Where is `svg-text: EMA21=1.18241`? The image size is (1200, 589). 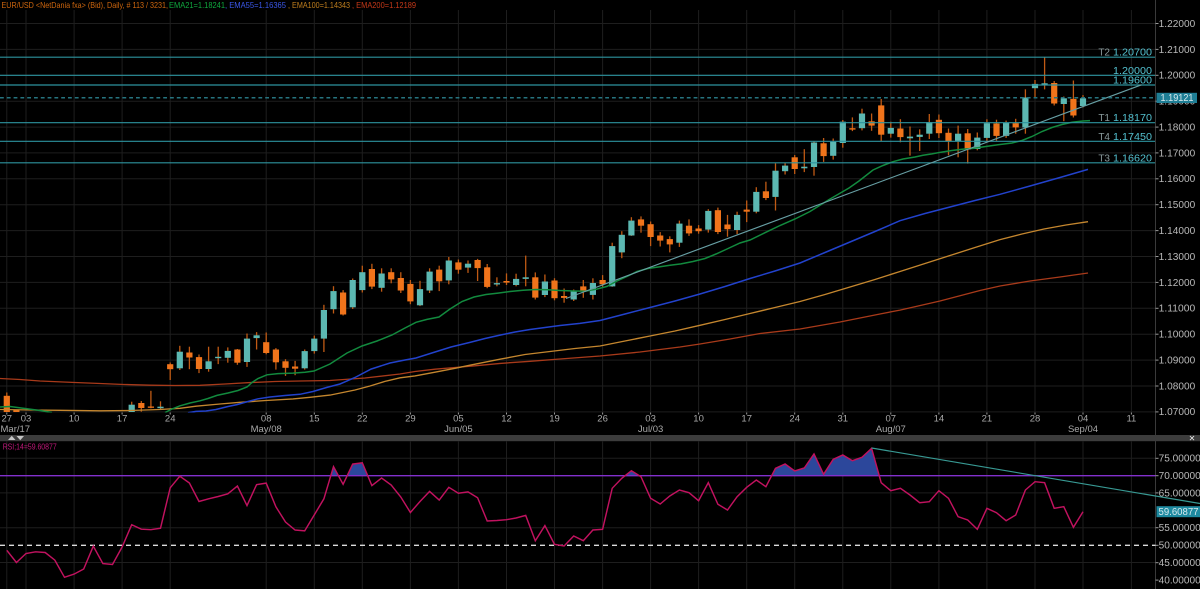
svg-text: EMA21=1.18241 is located at coordinates (197, 5).